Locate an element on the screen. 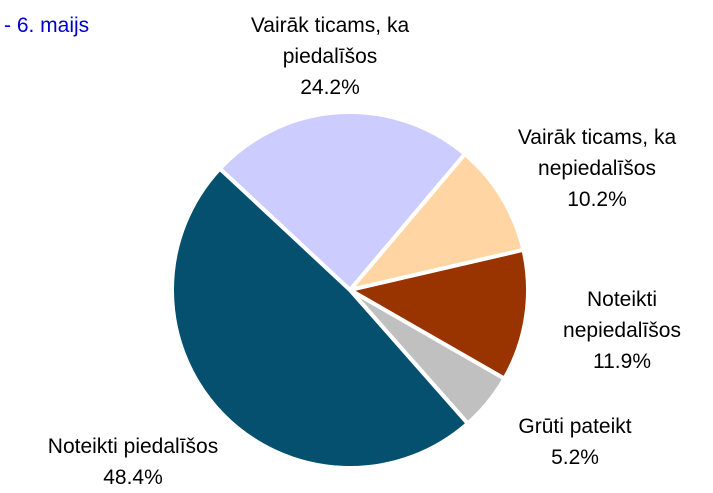  data-label: Vairāk ticams, ka nepiedalīšos 10.2% is located at coordinates (597, 168).